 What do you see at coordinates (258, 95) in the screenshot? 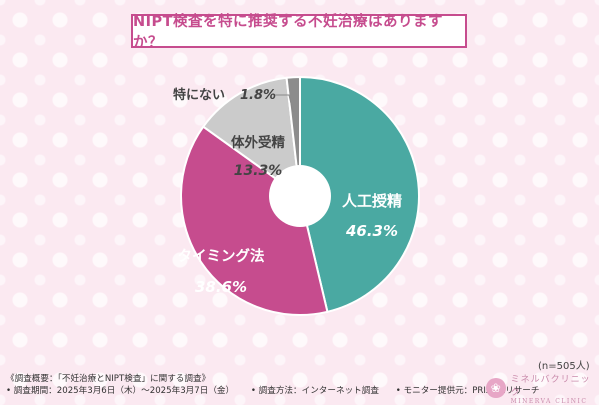
I see `slice-value-tokuninai: 1.8%` at bounding box center [258, 95].